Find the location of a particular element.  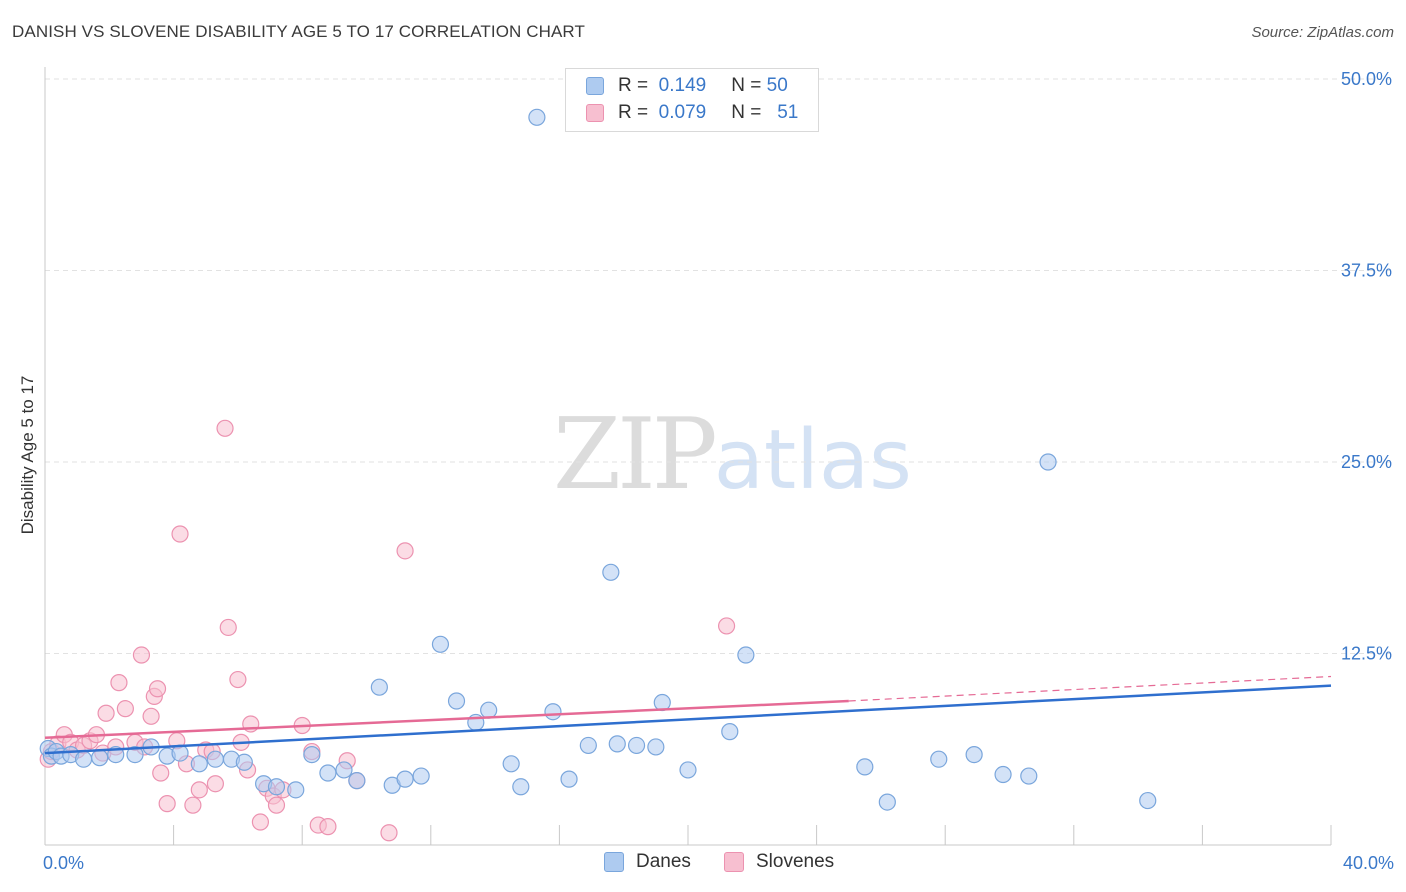

danes-swatch is located at coordinates (595, 86).